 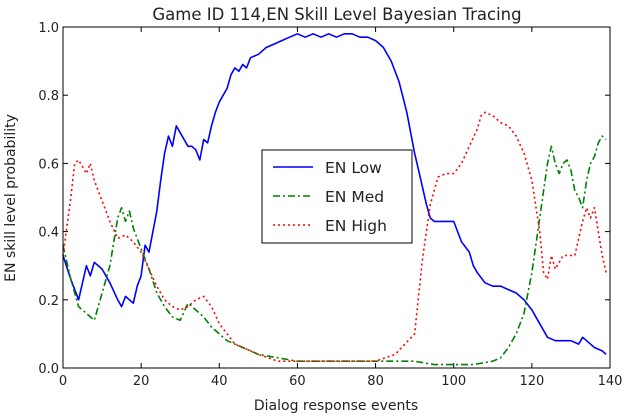 I want to click on legend-label-1: EN Med, so click(x=354, y=197).